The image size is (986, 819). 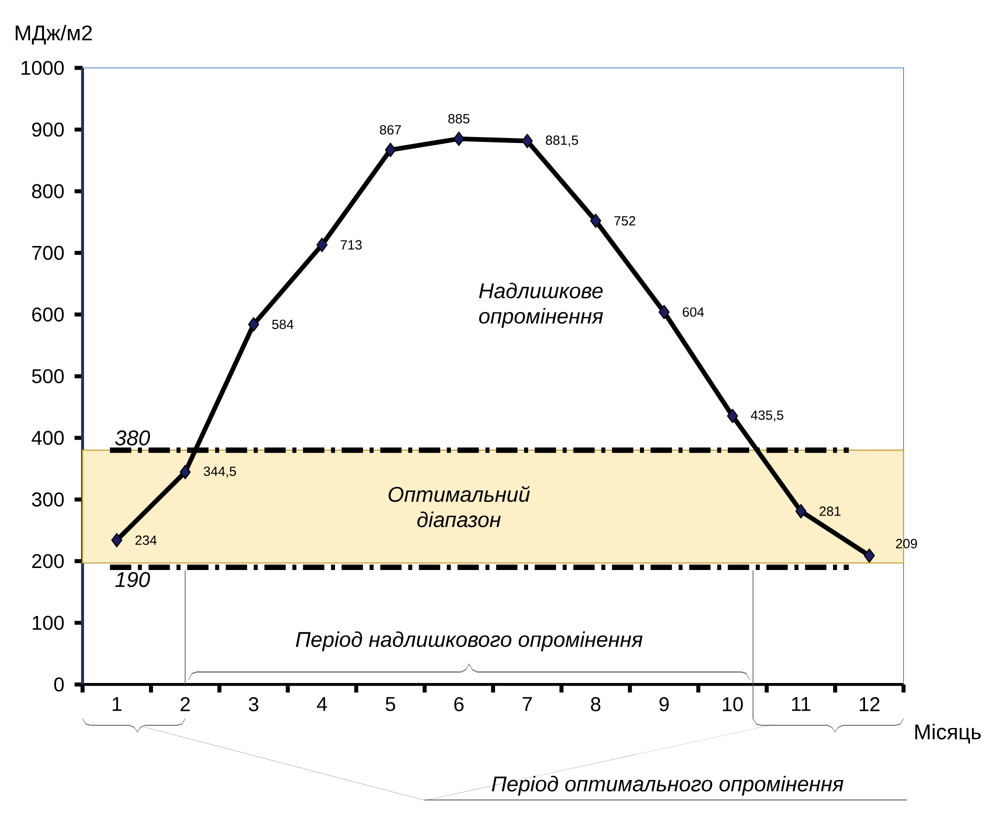 I want to click on band-label: Оптимальний діапазон, so click(x=459, y=507).